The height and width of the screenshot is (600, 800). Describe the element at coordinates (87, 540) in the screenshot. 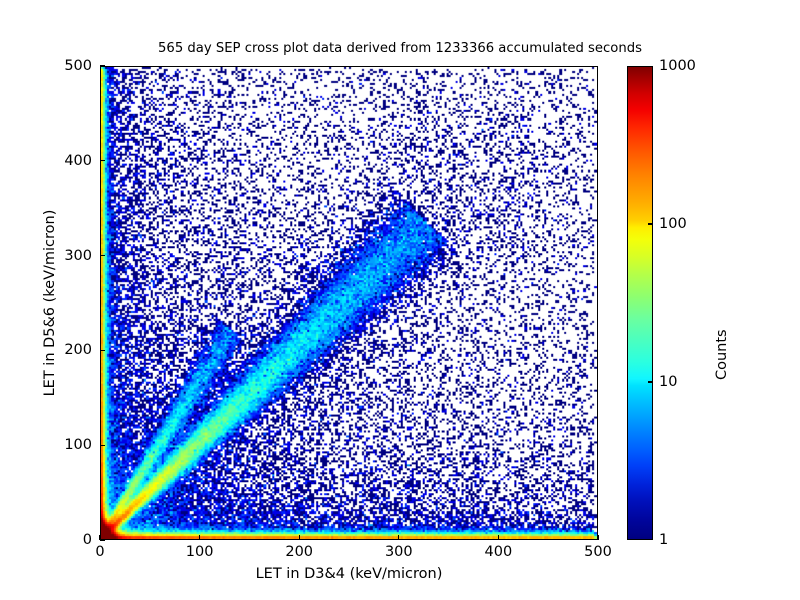

I see `y-tick-label: 0` at that location.